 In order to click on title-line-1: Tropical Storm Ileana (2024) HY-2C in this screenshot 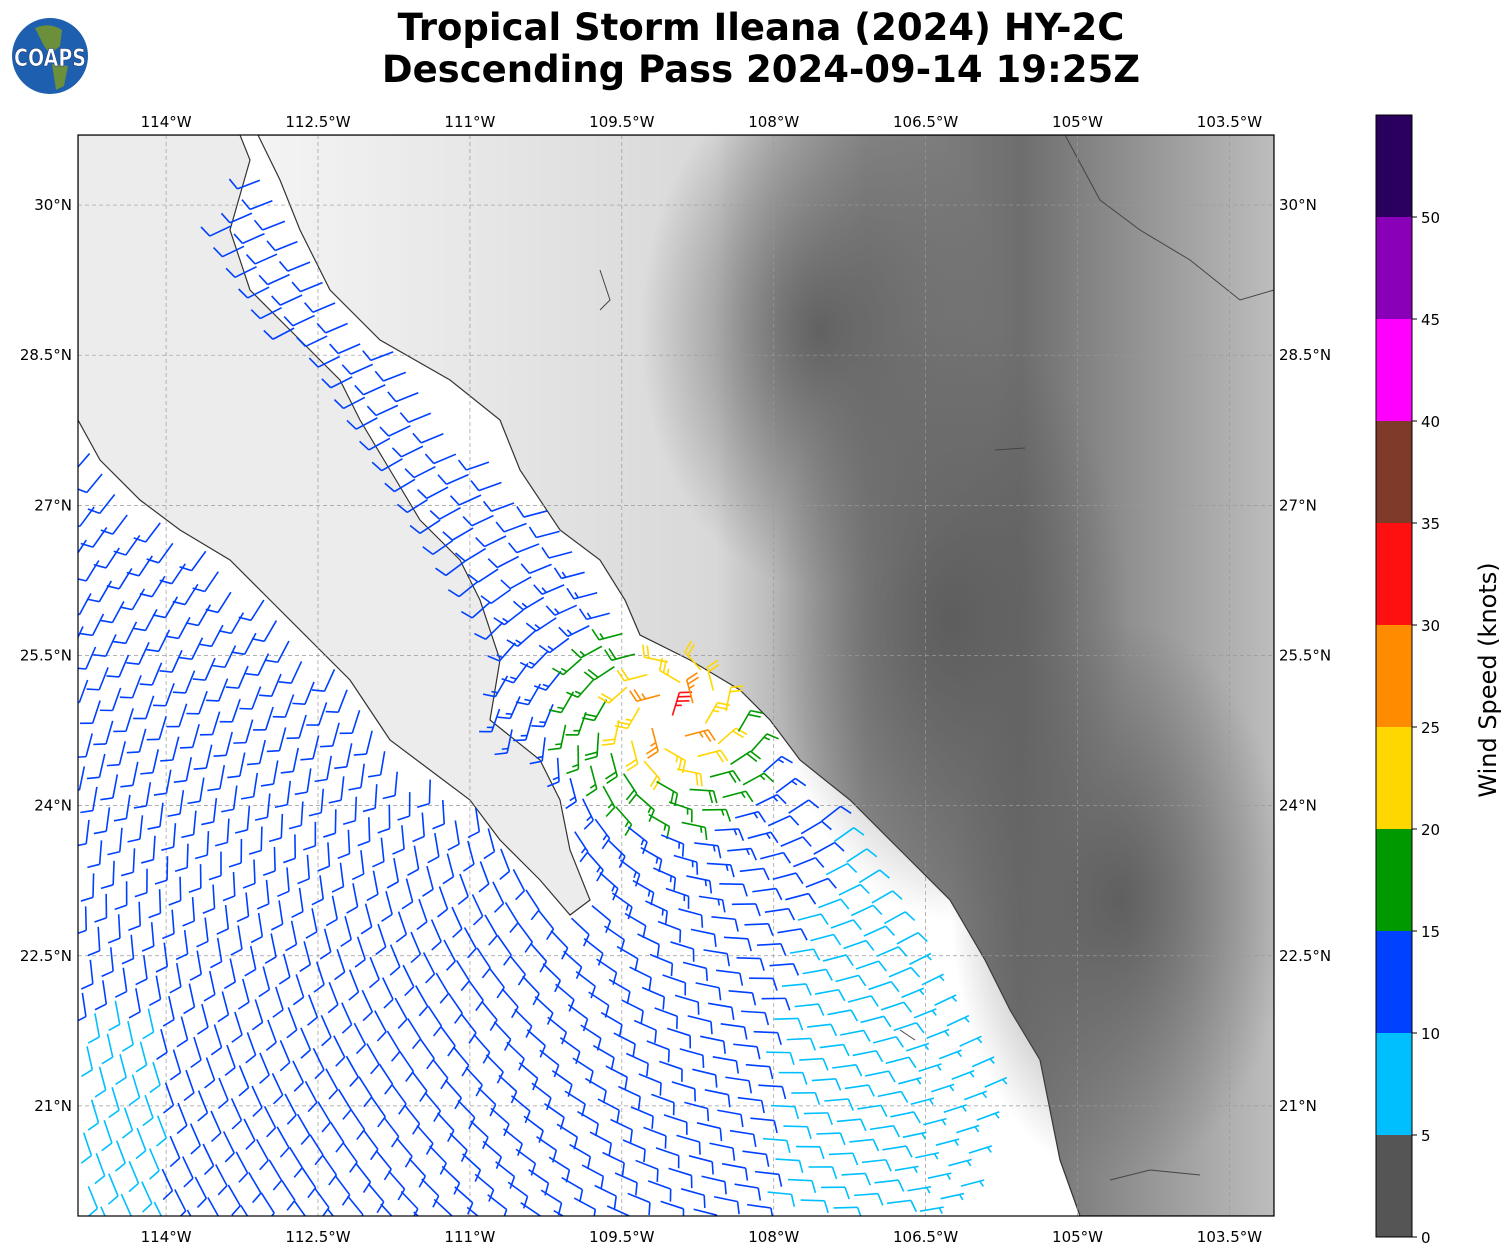, I will do `click(761, 27)`.